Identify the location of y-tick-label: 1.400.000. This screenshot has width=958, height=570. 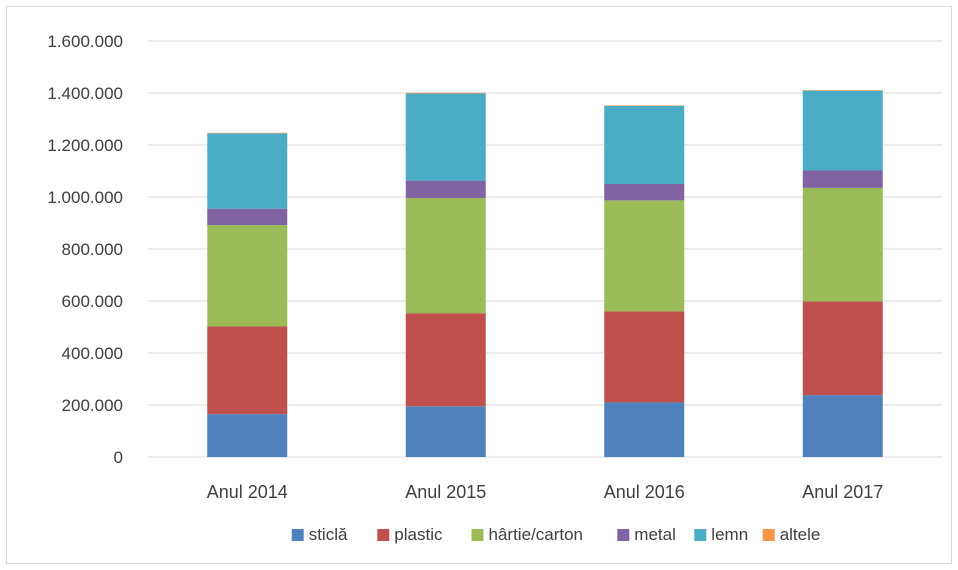
(85, 93).